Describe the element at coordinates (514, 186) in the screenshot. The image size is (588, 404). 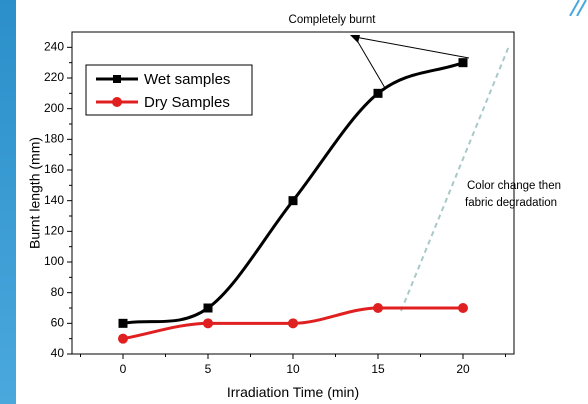
I see `annotation-color-change-line-1: Color change then` at that location.